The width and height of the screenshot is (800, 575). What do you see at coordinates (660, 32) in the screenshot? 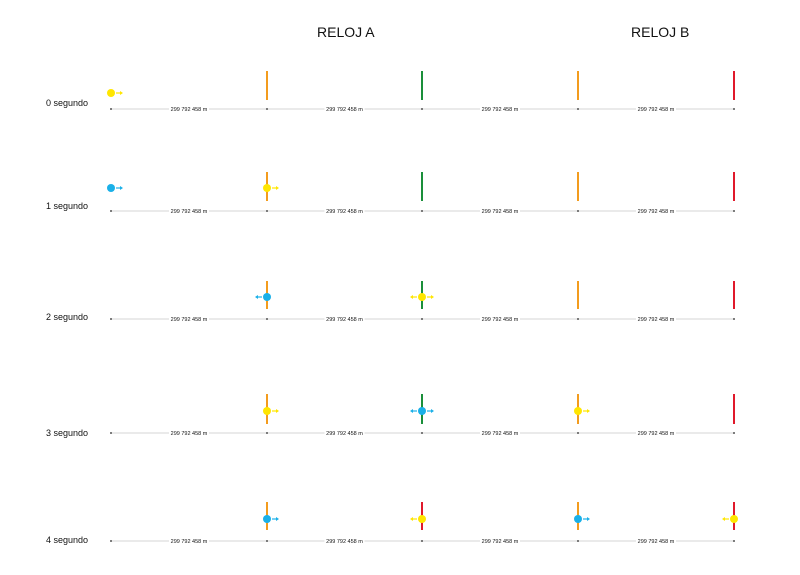
I see `clock-b-header: RELOJ B` at bounding box center [660, 32].